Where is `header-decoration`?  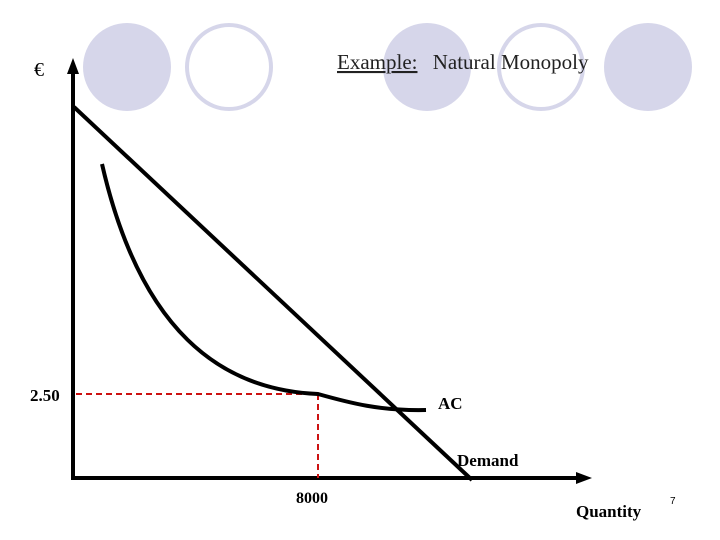 header-decoration is located at coordinates (387, 67).